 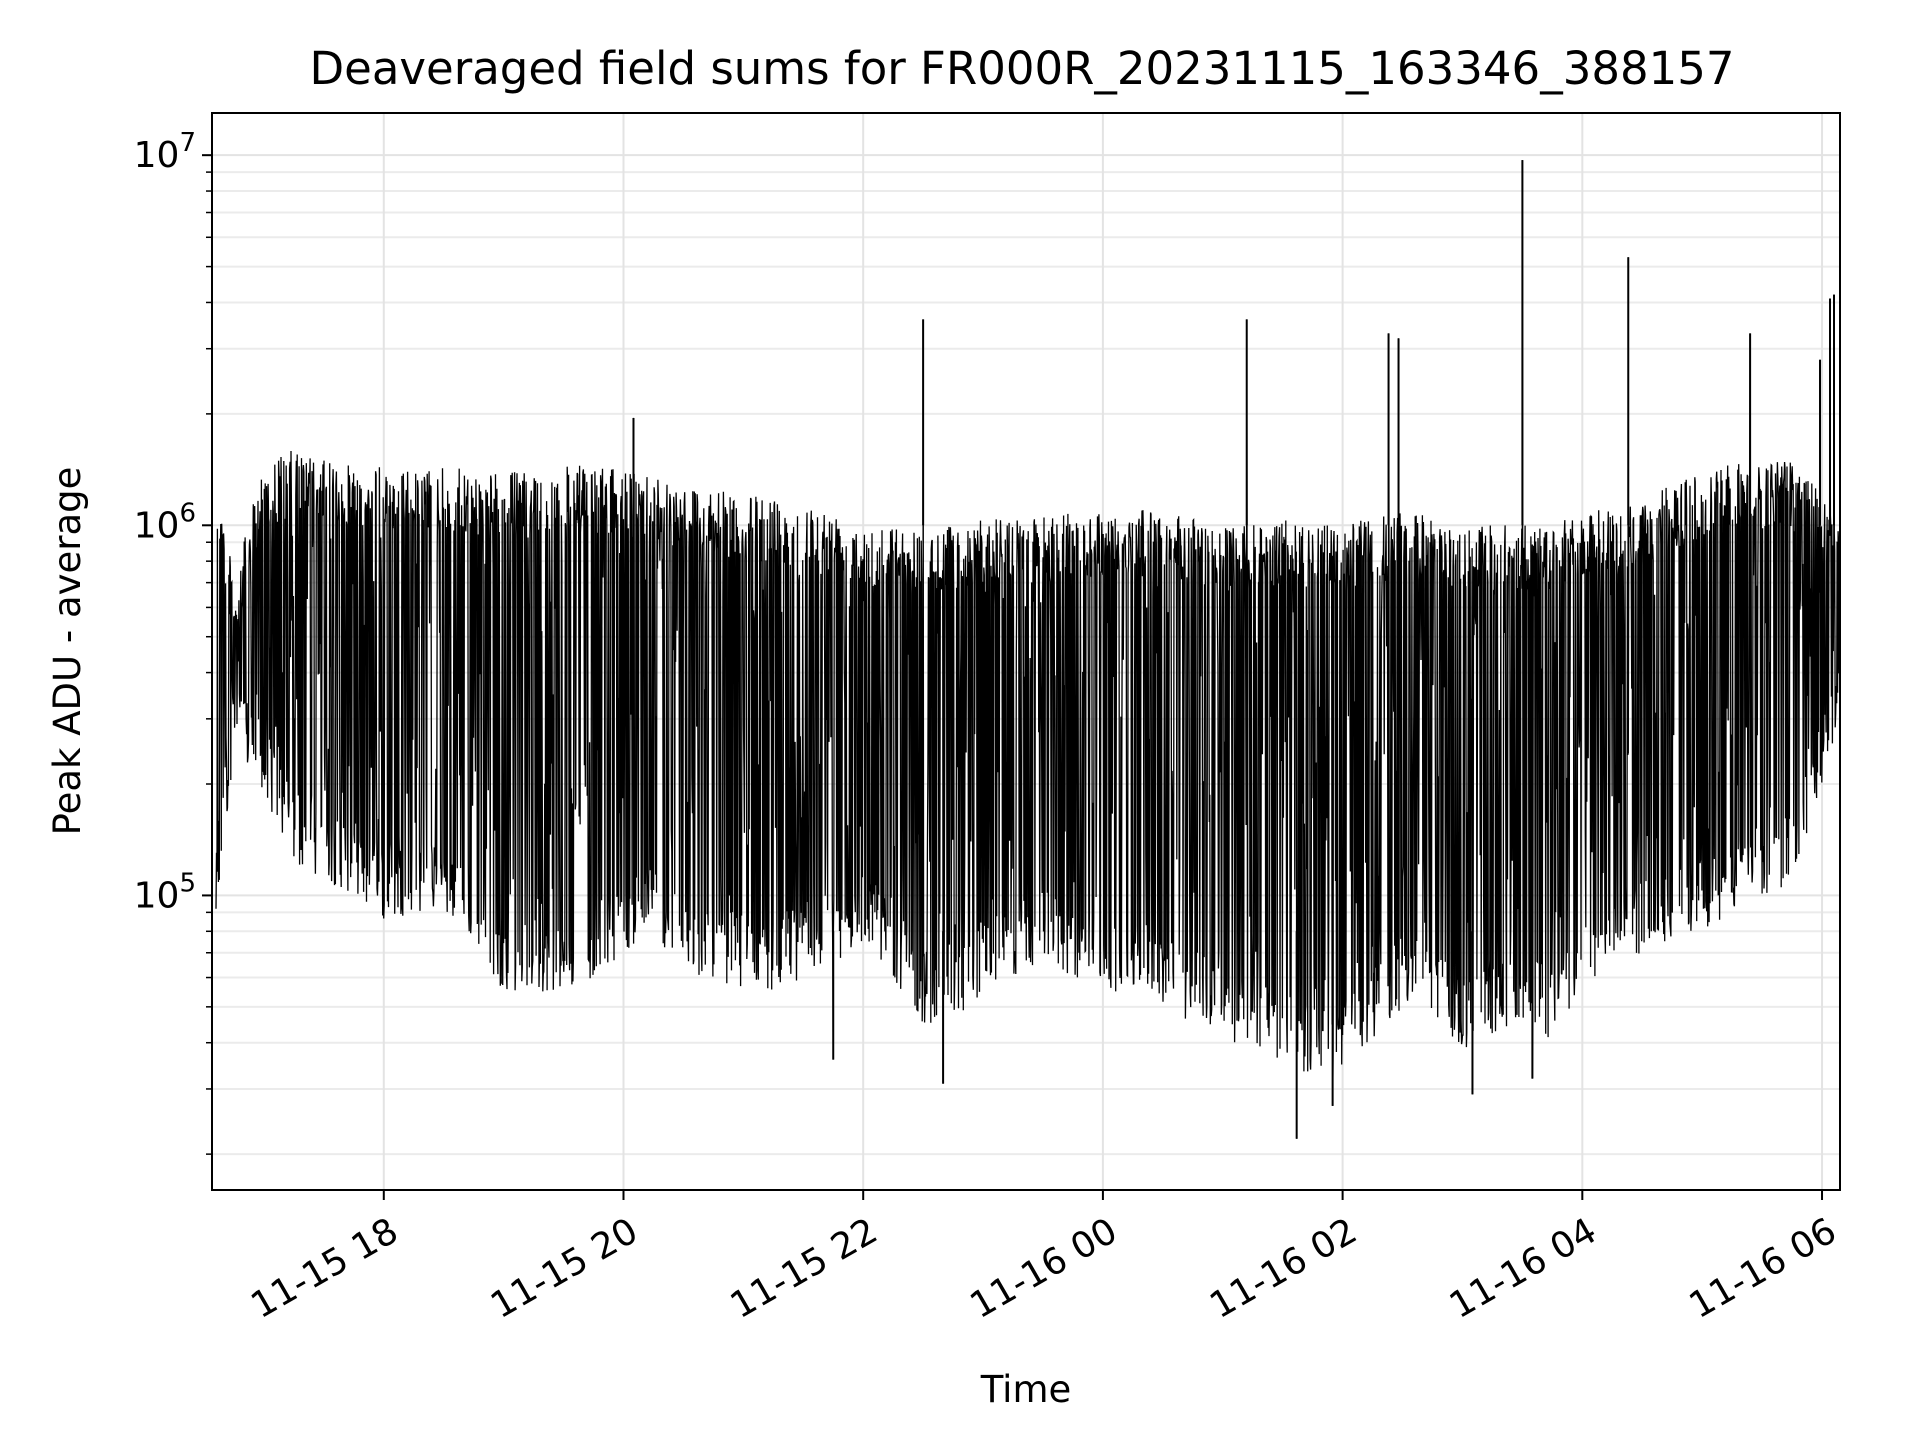 I want to click on y-tick-label: 10⁵, so click(x=165, y=892).